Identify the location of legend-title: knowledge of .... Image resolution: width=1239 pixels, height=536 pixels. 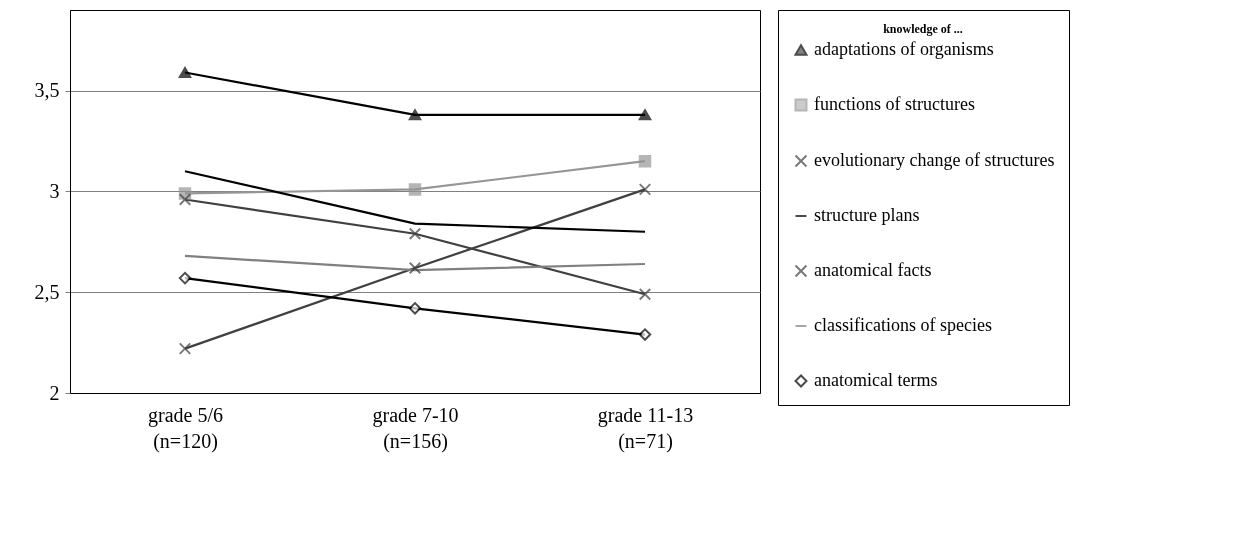
(923, 29).